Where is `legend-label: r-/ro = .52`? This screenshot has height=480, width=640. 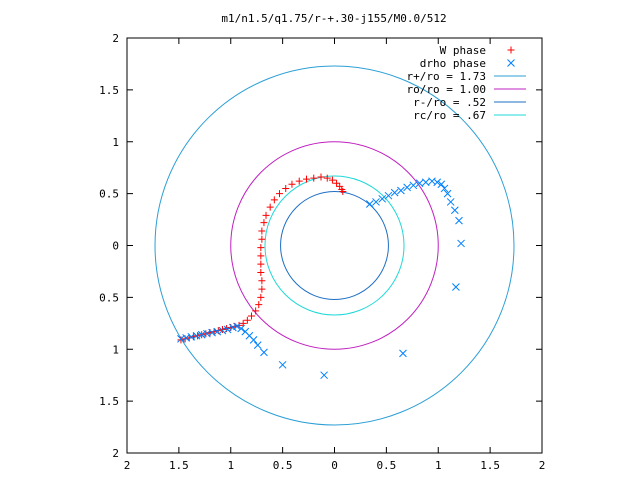 legend-label: r-/ro = .52 is located at coordinates (449, 102).